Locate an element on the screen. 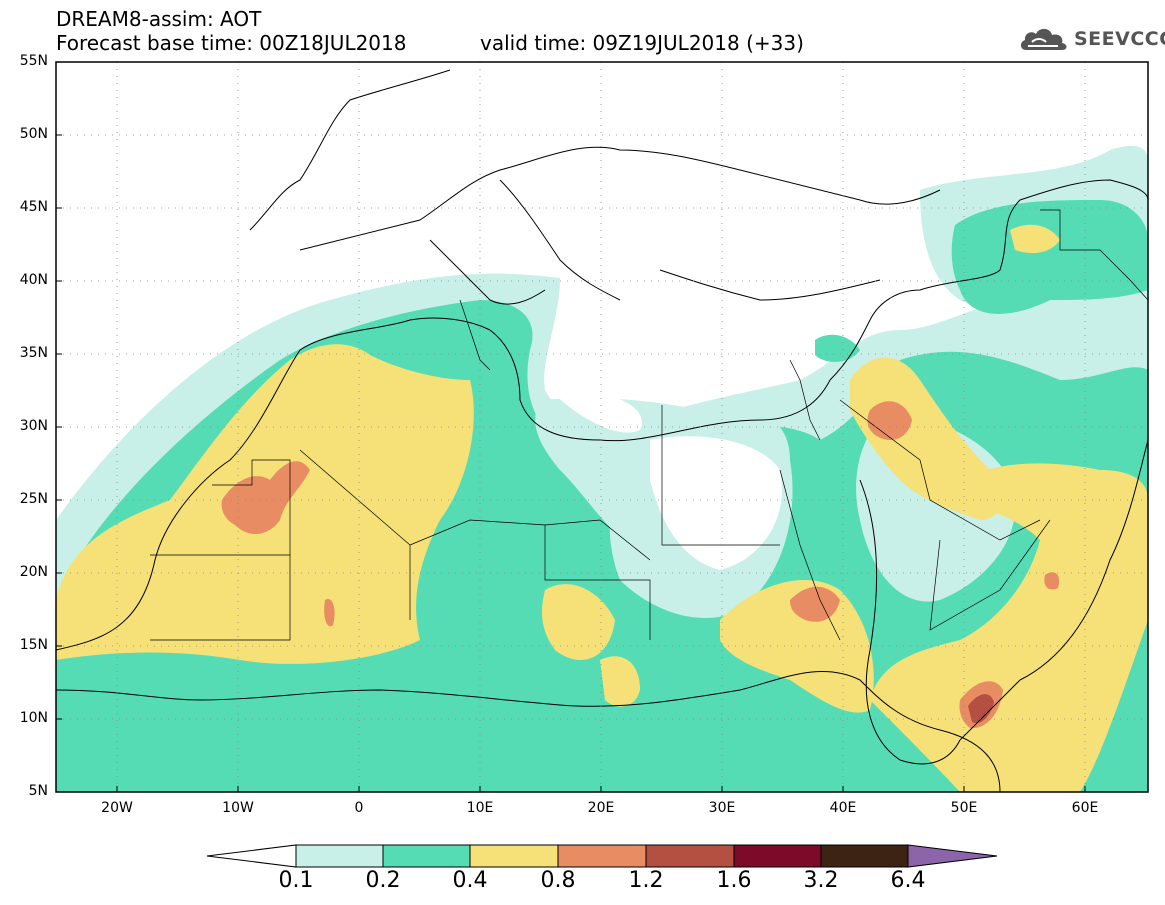  lat-label: 45N is located at coordinates (33, 207).